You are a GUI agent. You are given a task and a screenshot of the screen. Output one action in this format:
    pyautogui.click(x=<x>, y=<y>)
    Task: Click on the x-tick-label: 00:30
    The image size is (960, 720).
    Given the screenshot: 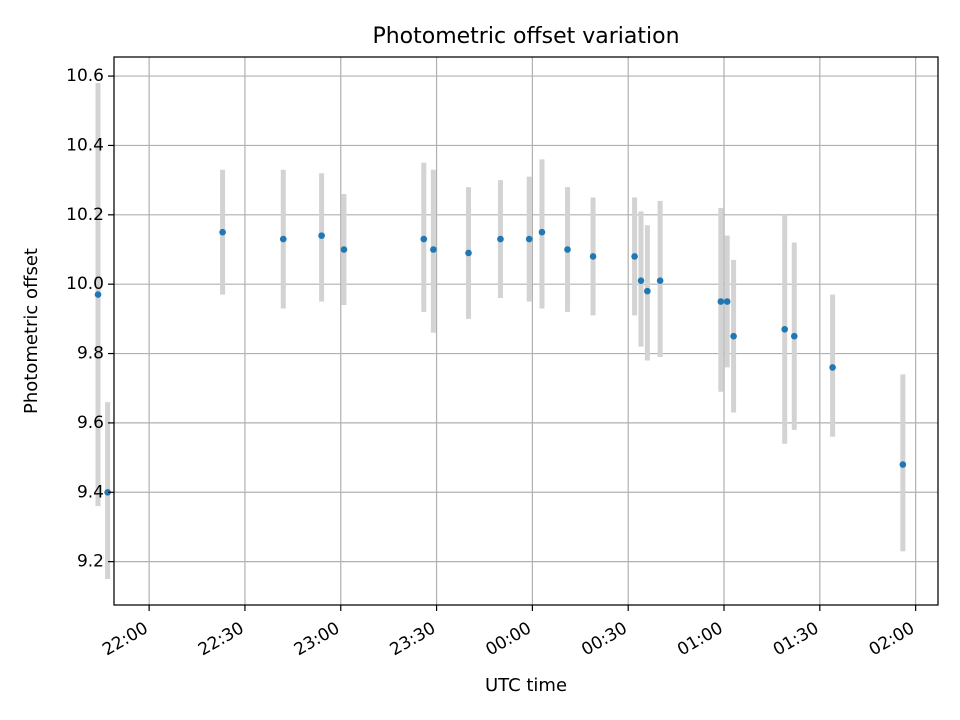 What is the action you would take?
    pyautogui.click(x=604, y=639)
    